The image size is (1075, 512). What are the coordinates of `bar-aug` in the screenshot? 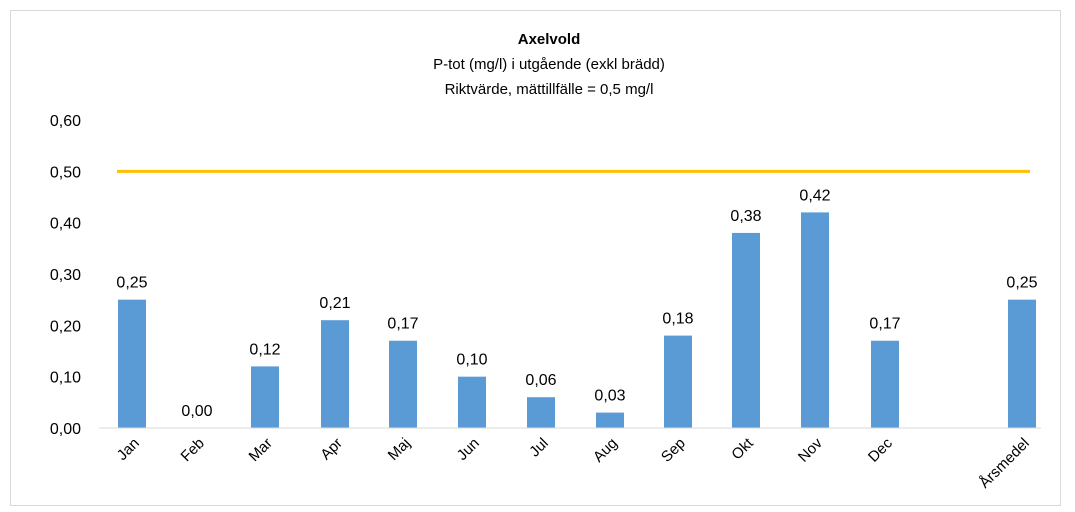 It's located at (610, 420).